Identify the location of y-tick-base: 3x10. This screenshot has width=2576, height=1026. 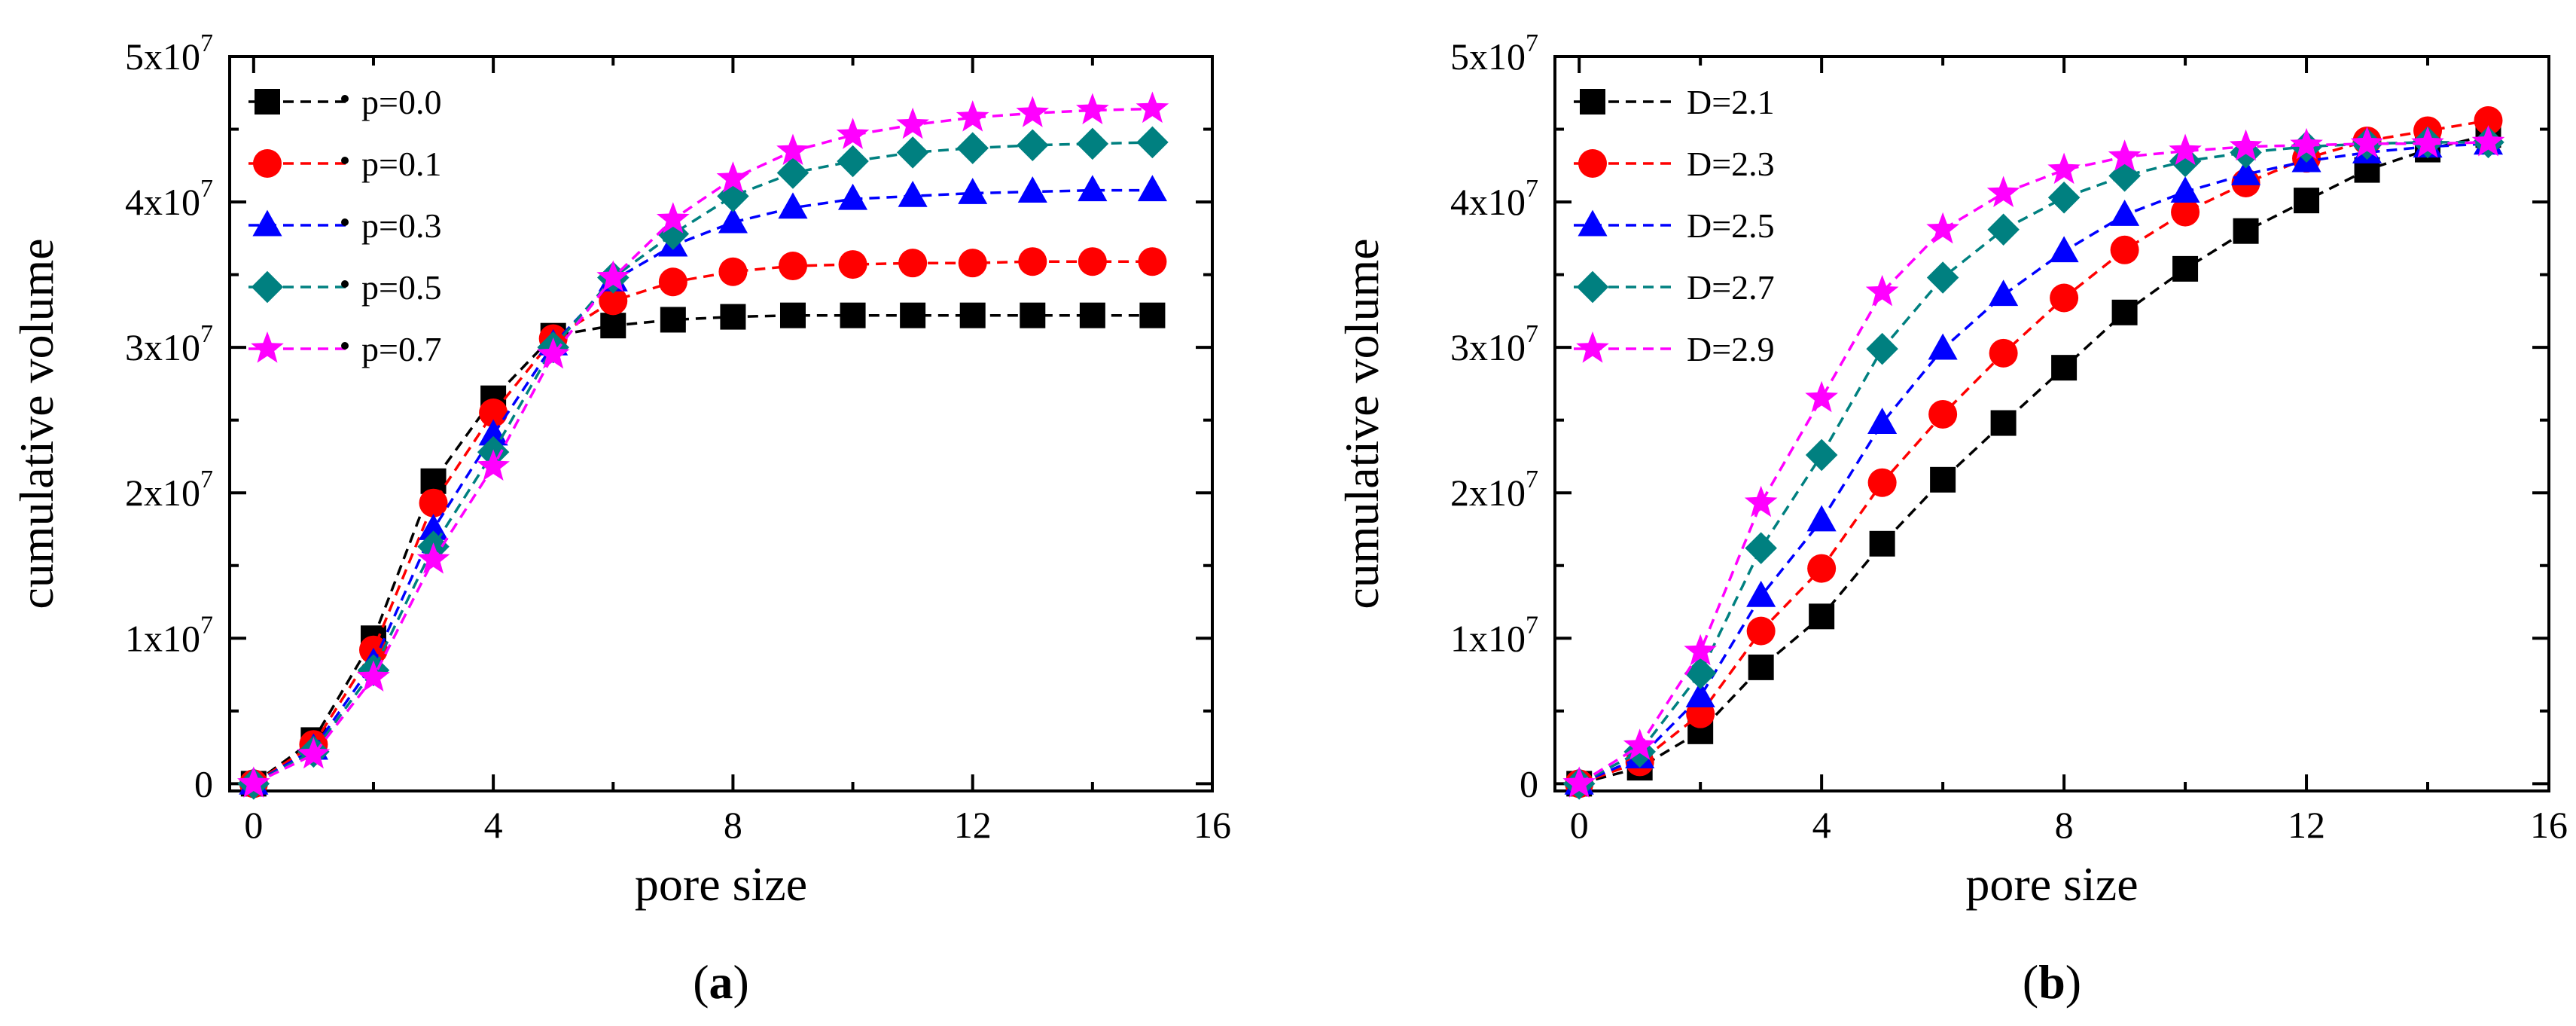
(1488, 347).